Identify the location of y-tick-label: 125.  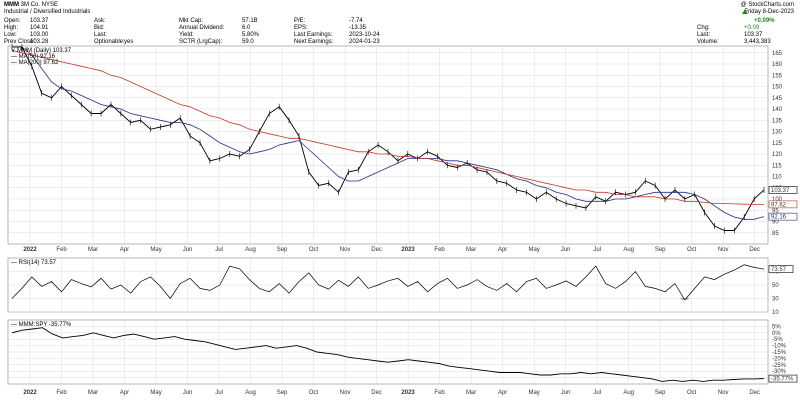
(777, 144).